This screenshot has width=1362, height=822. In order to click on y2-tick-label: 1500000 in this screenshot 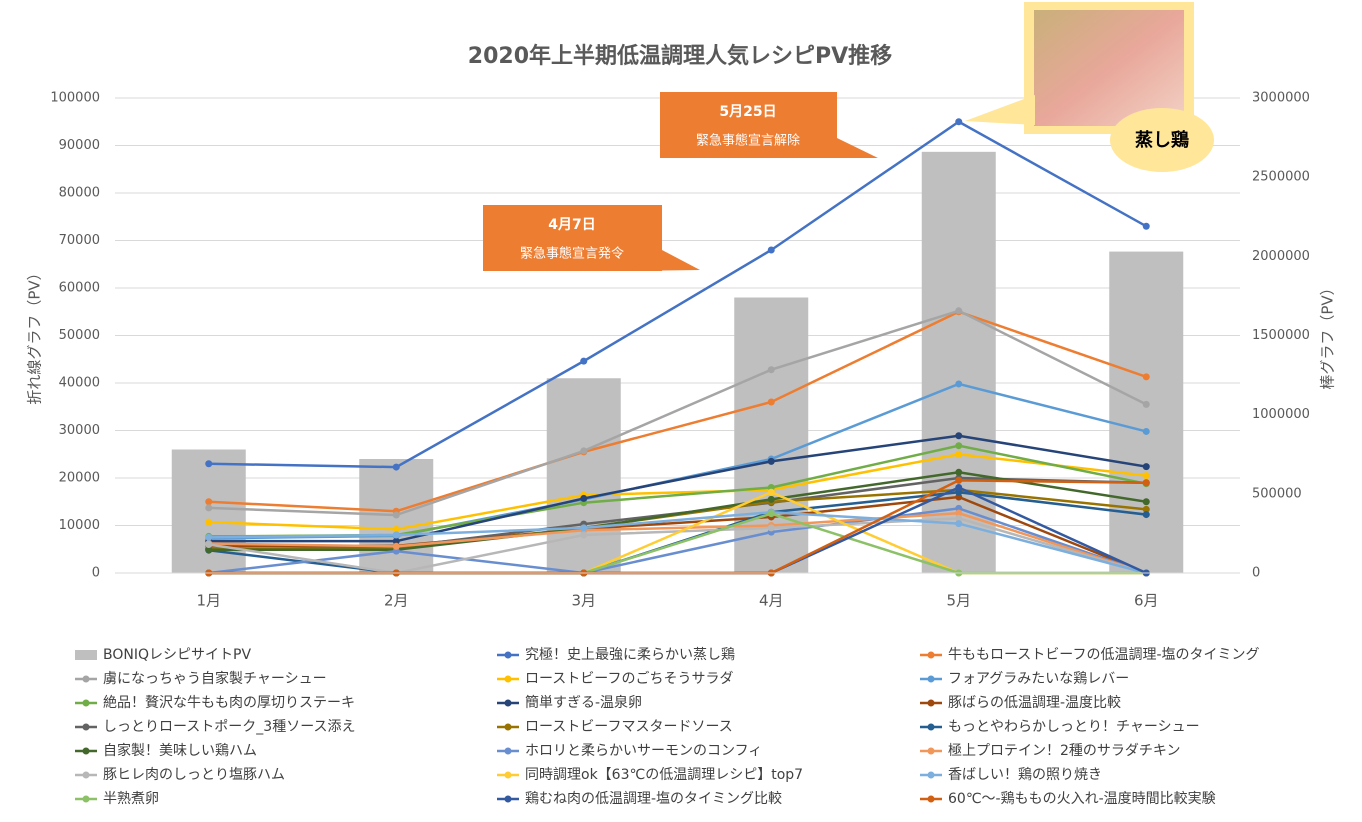, I will do `click(1281, 335)`.